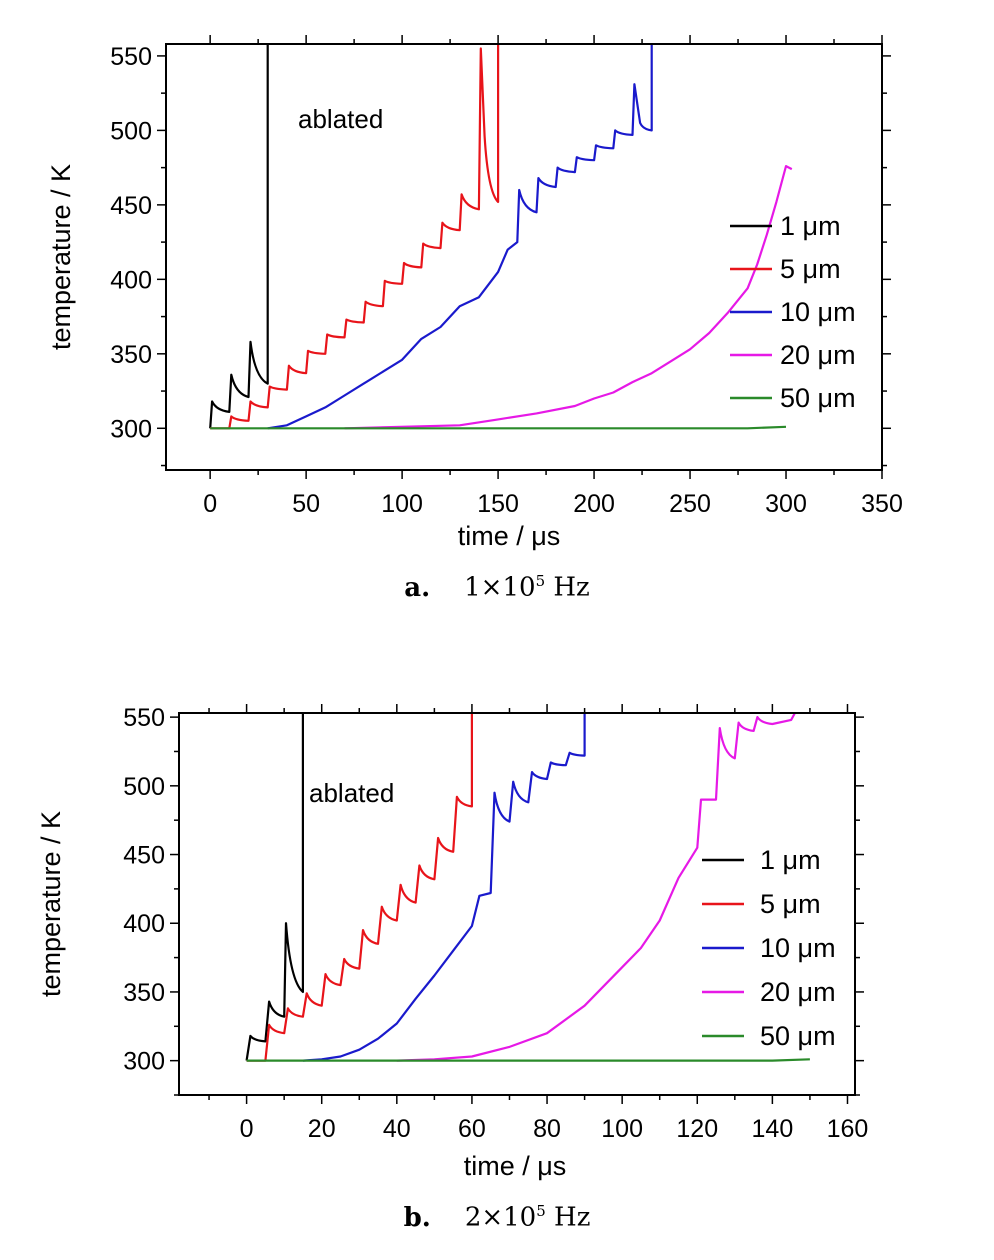  What do you see at coordinates (773, 1129) in the screenshot?
I see `x-tick-label: 140` at bounding box center [773, 1129].